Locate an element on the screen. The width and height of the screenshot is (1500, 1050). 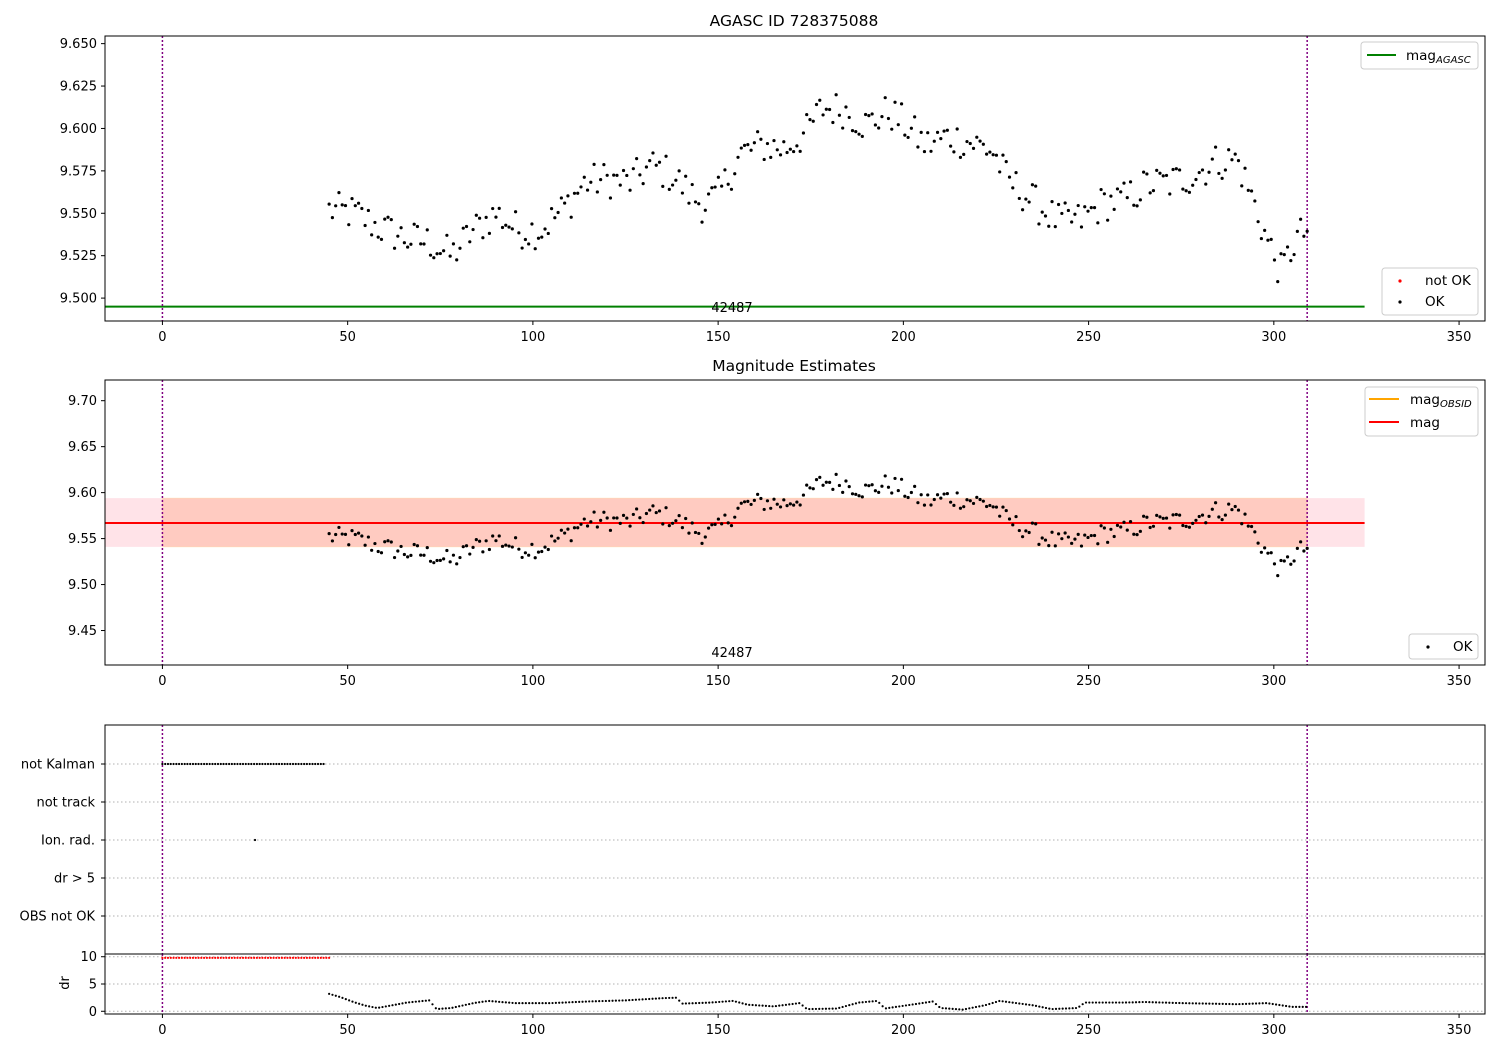
y-tick-label: 0 is located at coordinates (93, 1012).